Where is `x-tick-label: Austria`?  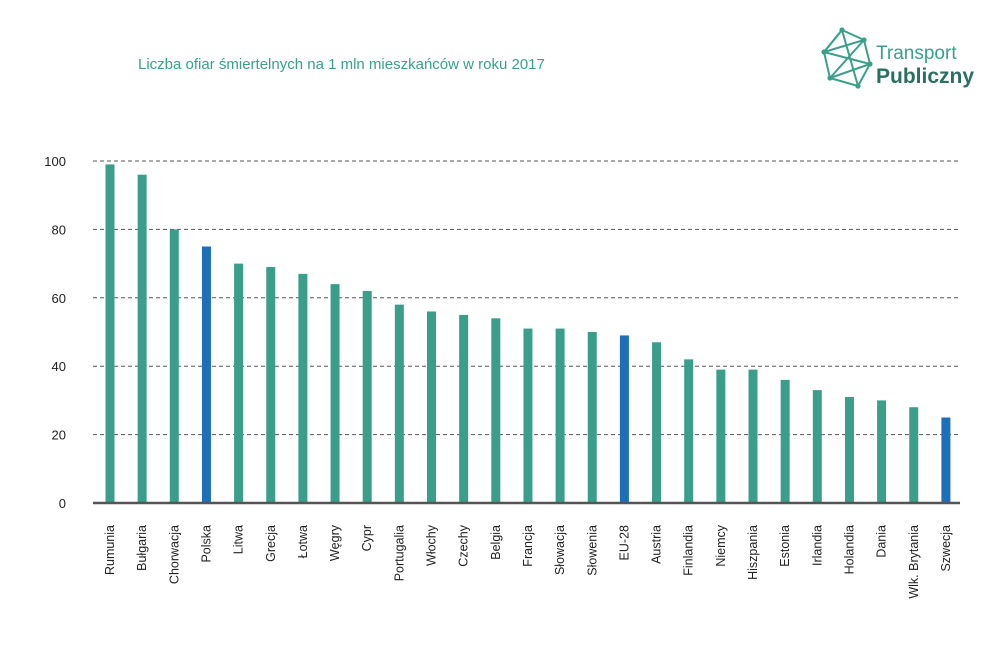 x-tick-label: Austria is located at coordinates (657, 544).